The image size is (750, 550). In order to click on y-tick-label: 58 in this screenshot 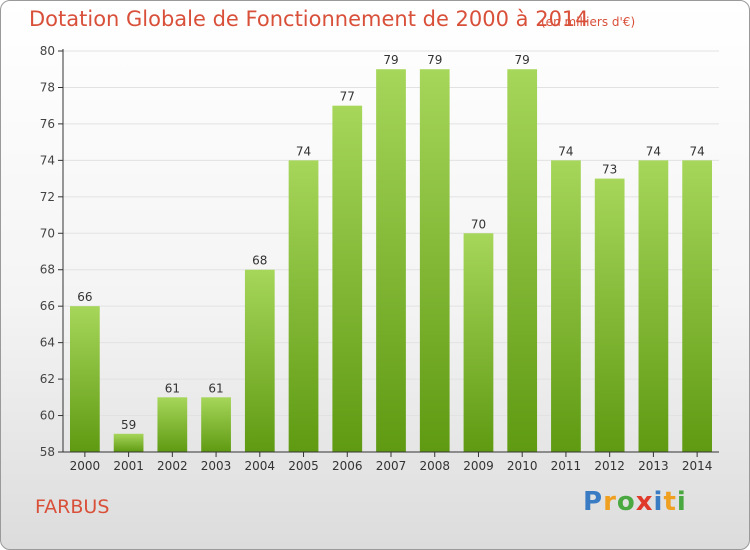, I will do `click(47, 452)`.